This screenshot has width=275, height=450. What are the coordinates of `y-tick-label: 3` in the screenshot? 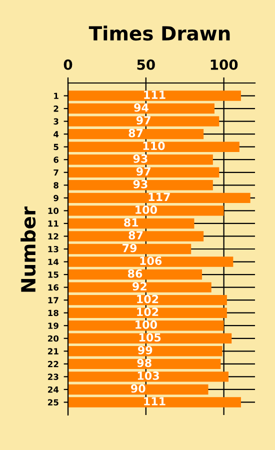 It's located at (56, 121).